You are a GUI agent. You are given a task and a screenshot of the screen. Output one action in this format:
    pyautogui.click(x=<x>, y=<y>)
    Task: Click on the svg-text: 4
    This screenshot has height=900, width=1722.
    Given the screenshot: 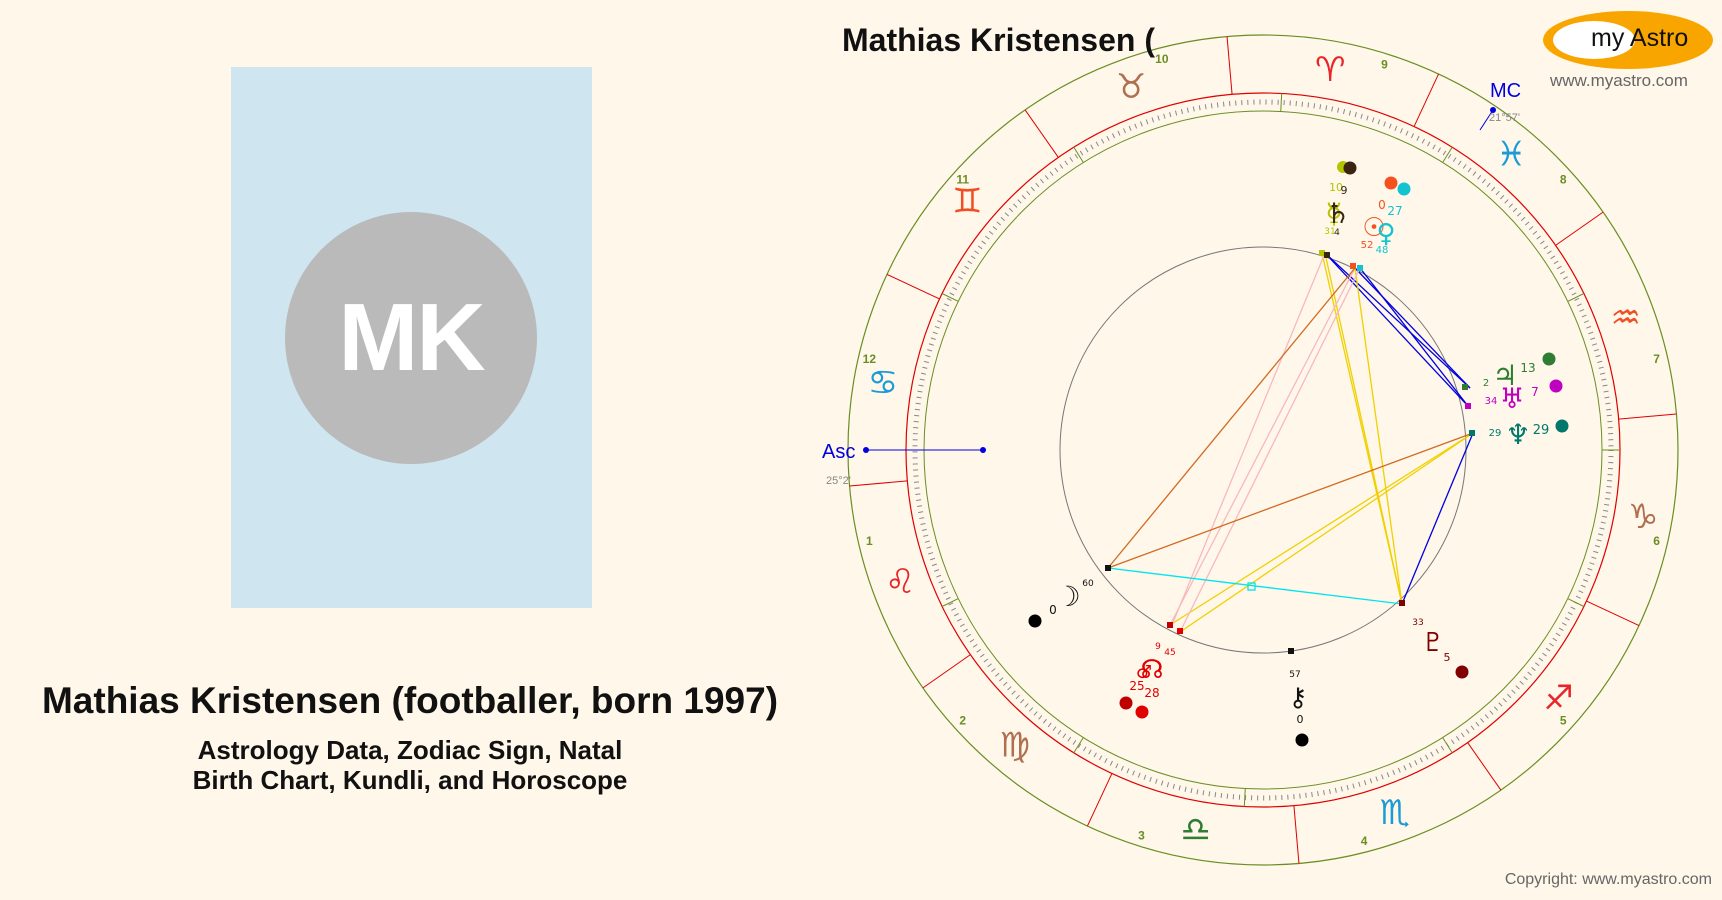 What is the action you would take?
    pyautogui.click(x=1337, y=233)
    